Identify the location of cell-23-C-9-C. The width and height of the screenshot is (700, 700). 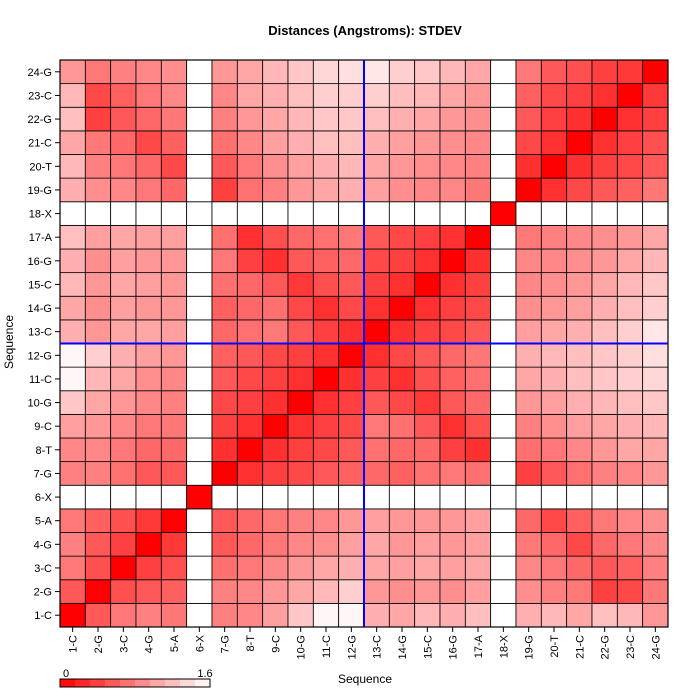
(275, 95).